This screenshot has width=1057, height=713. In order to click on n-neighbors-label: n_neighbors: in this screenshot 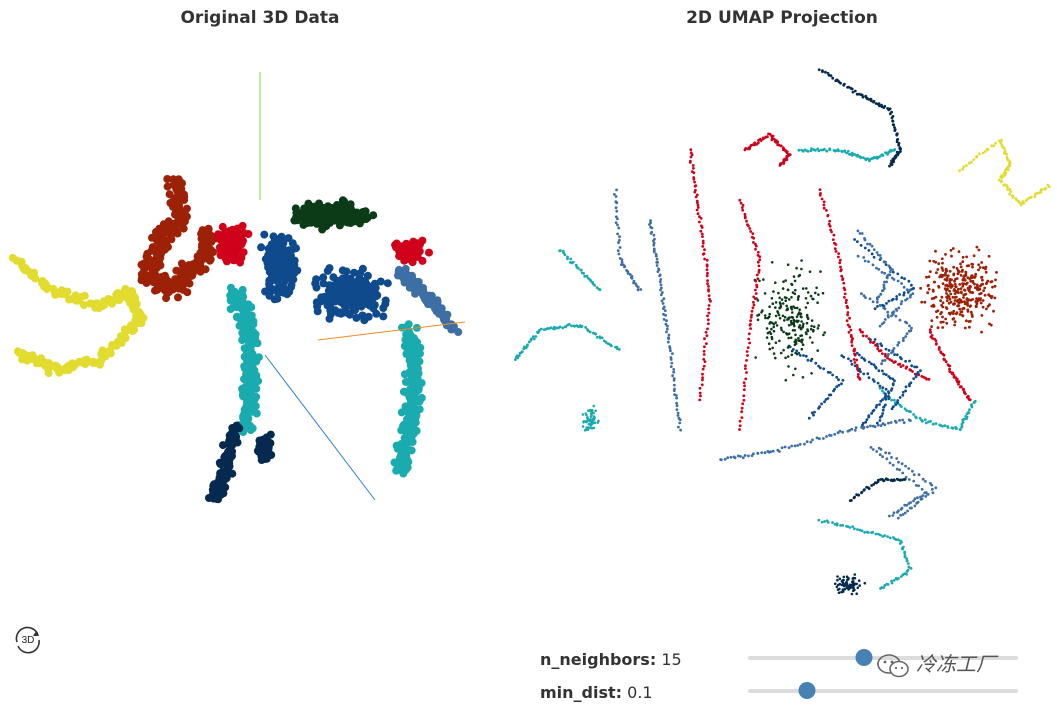, I will do `click(598, 659)`.